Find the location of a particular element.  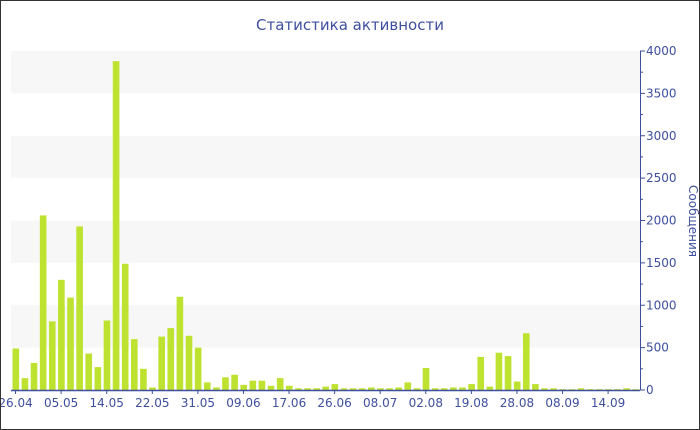

y-tick-label: 500 is located at coordinates (657, 348).